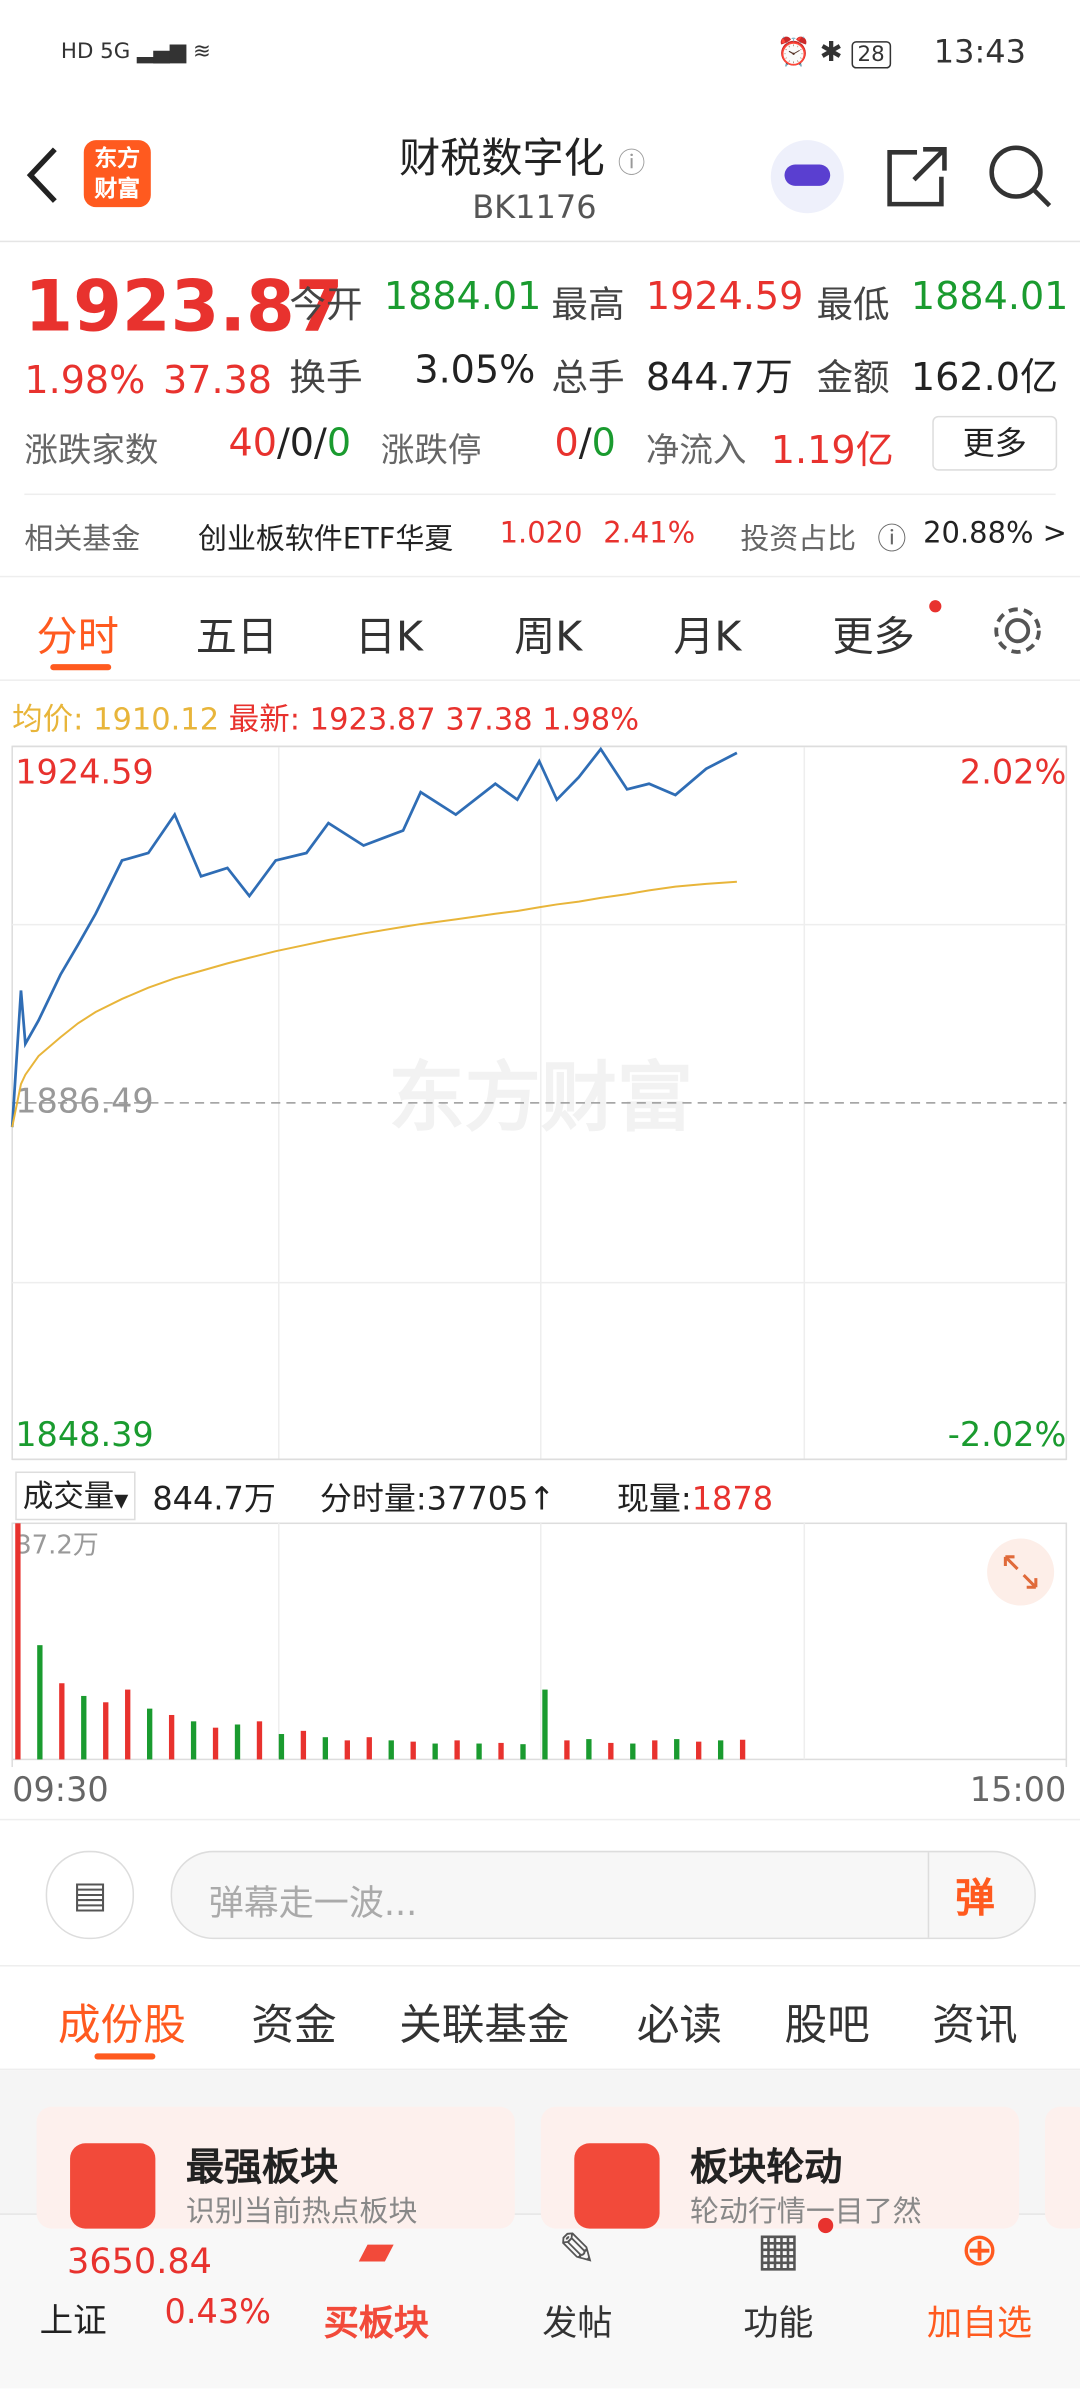  What do you see at coordinates (873, 637) in the screenshot?
I see `period-tab: 更多` at bounding box center [873, 637].